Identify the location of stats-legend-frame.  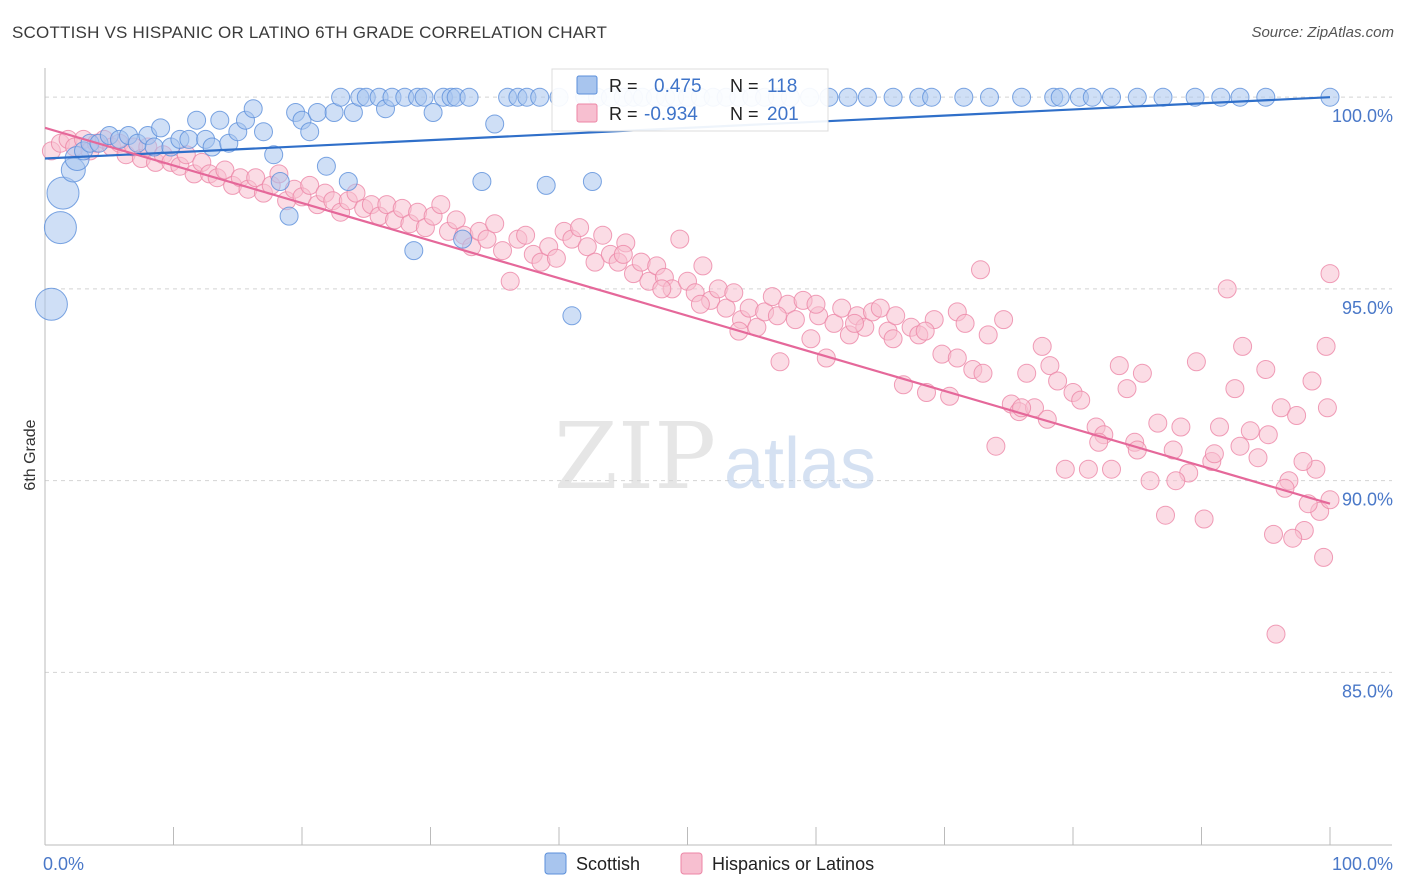
(690, 100).